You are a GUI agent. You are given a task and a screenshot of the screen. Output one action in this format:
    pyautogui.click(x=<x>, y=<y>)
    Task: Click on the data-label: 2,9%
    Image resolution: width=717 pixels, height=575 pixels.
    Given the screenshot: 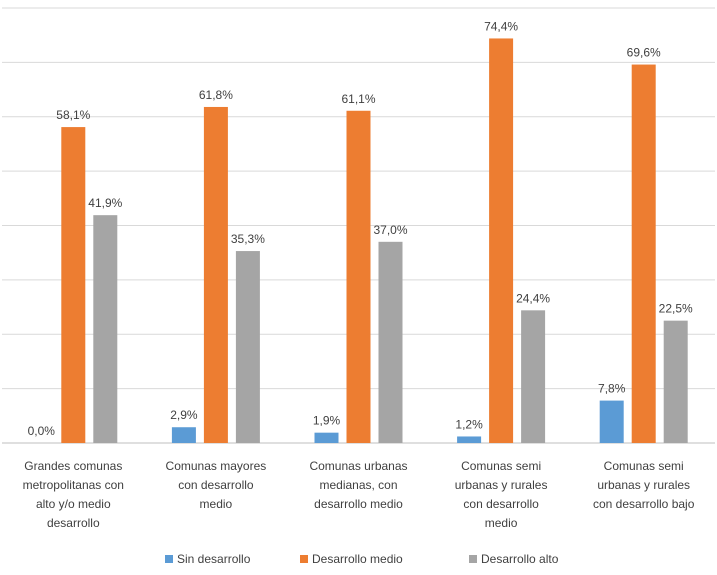 What is the action you would take?
    pyautogui.click(x=184, y=415)
    